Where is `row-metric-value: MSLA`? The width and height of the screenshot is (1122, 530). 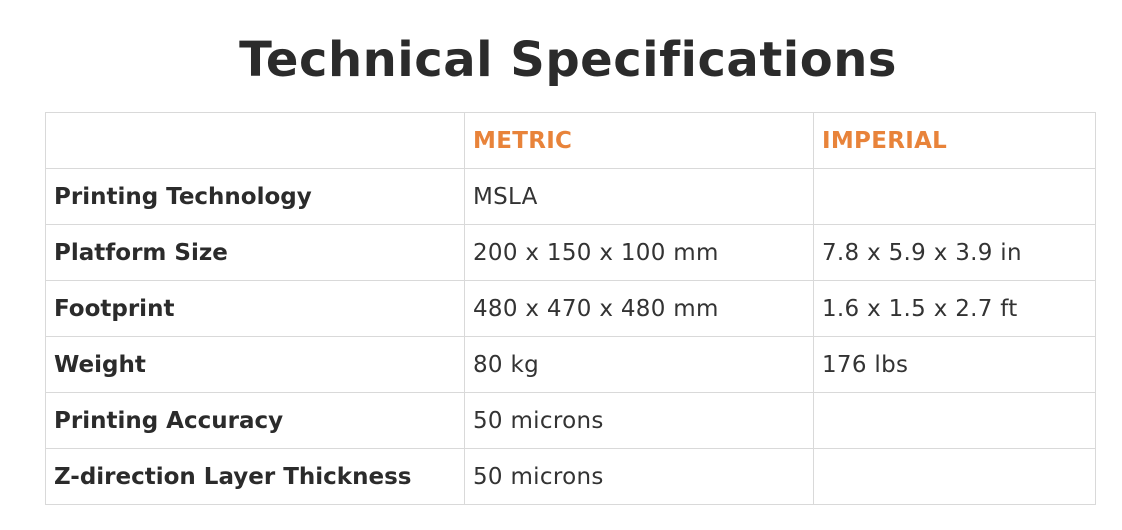
row-metric-value: MSLA is located at coordinates (639, 196).